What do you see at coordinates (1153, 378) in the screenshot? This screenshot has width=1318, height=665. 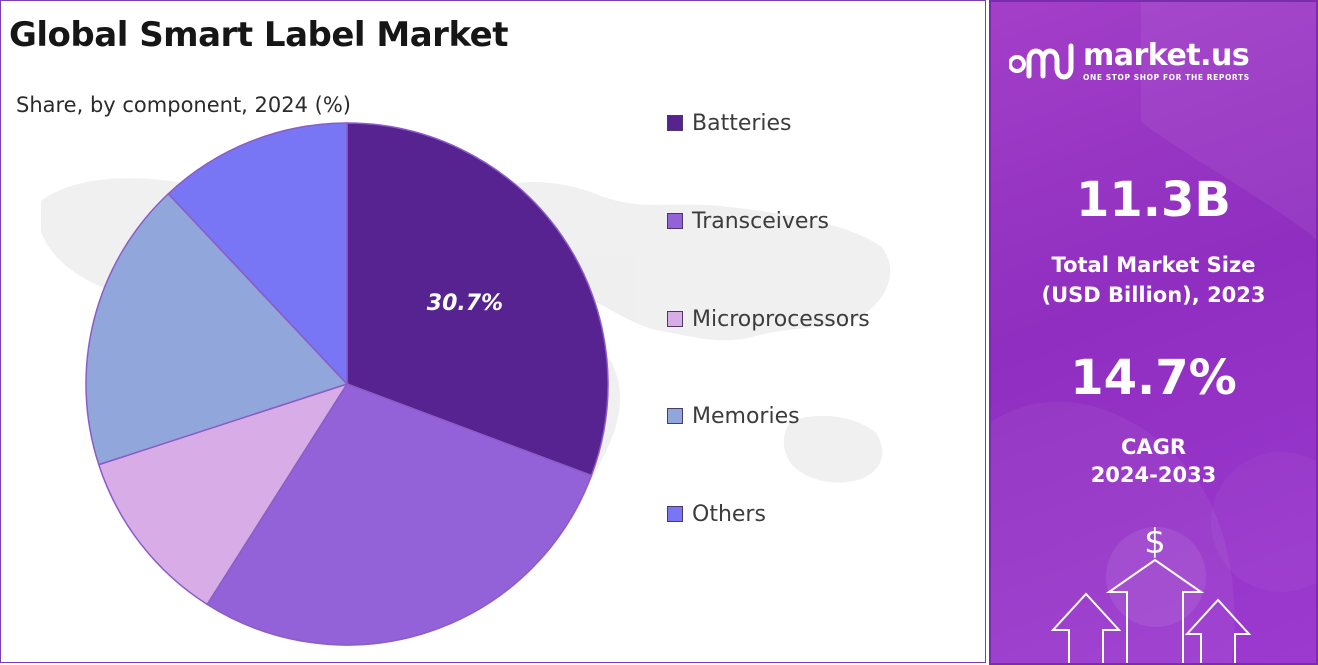 I see `cagr-value: 14.7%` at bounding box center [1153, 378].